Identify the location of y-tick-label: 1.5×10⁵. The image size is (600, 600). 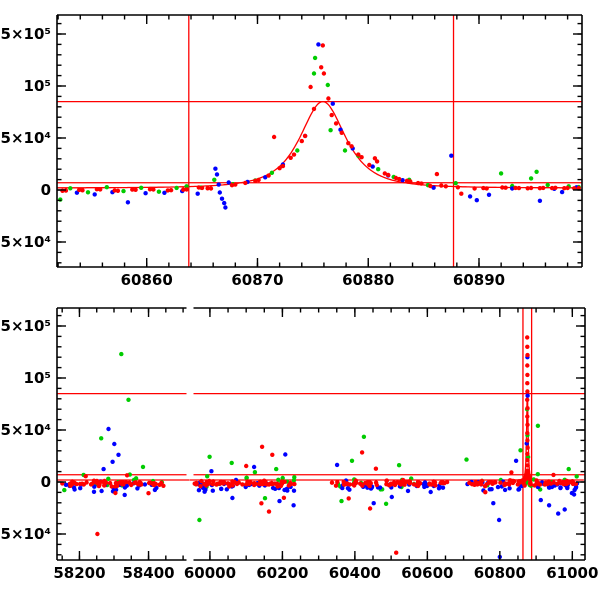
(25, 34).